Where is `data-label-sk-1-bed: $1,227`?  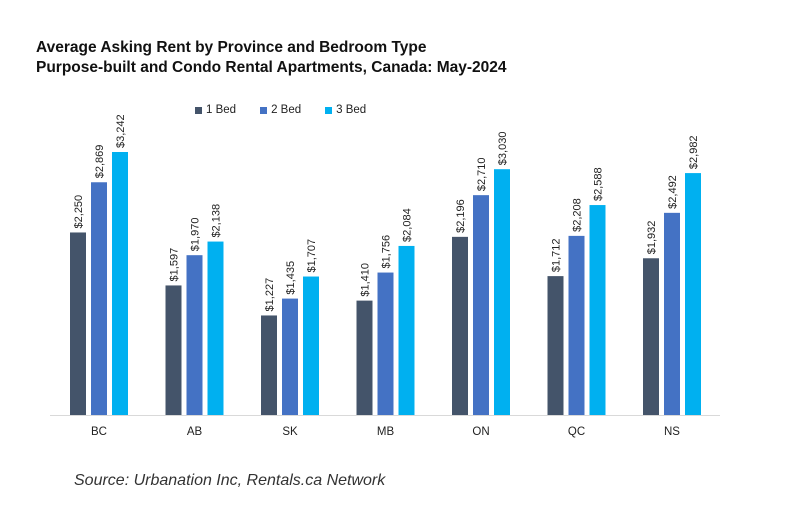 data-label-sk-1-bed: $1,227 is located at coordinates (270, 295).